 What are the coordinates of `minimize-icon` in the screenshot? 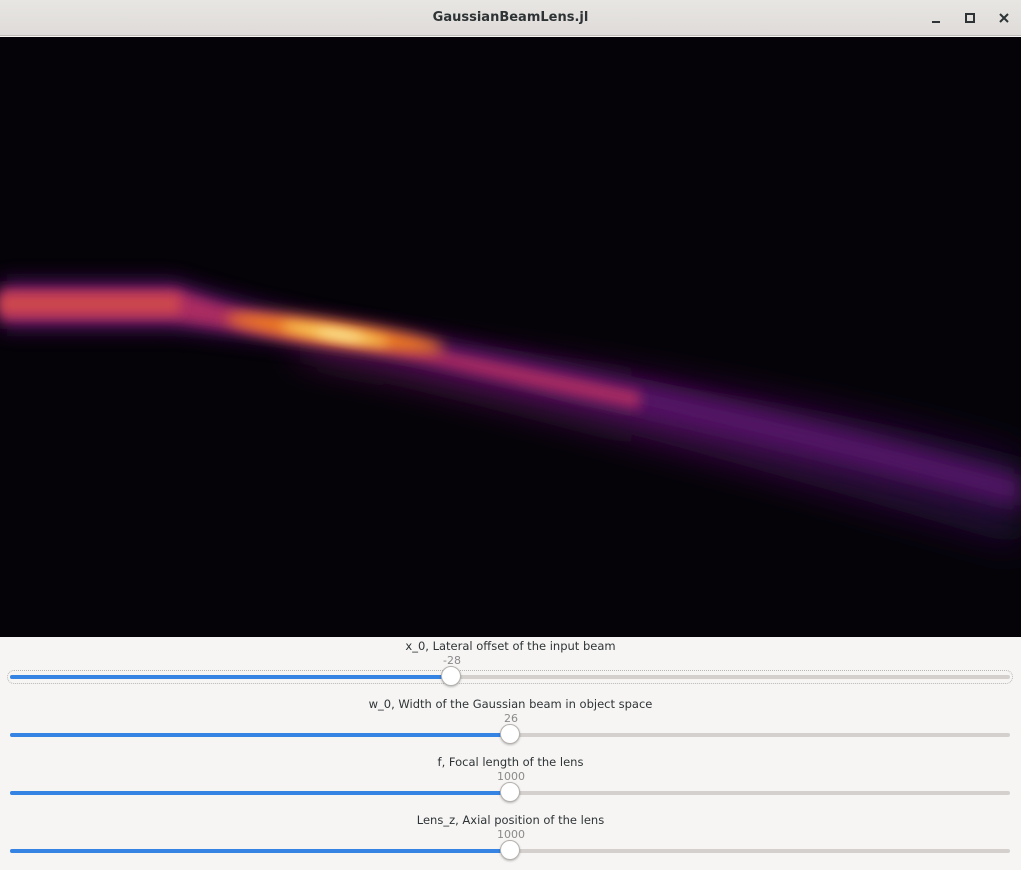 It's located at (936, 18).